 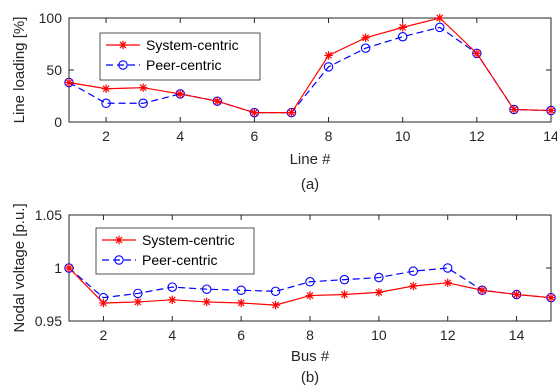 I want to click on x-axis-label: Bus #, so click(x=310, y=356).